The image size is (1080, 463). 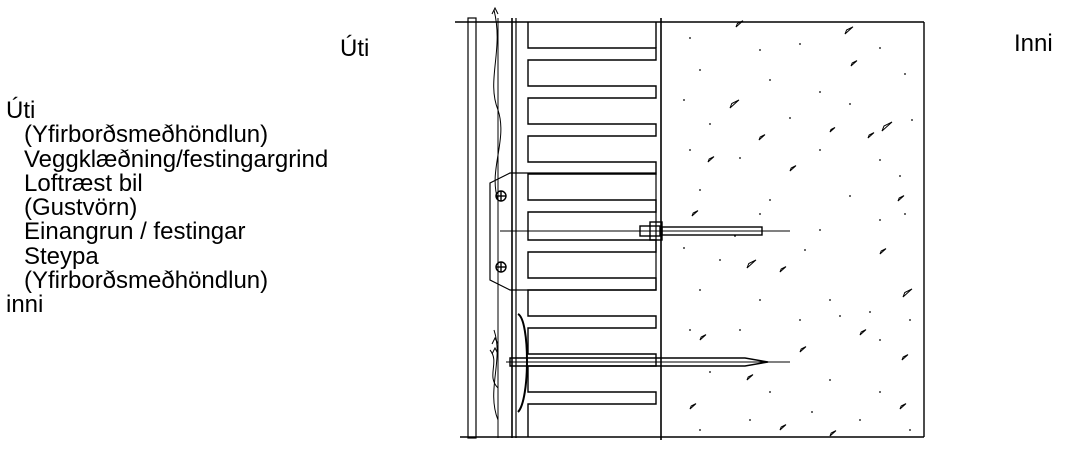 I want to click on legend-item-surface-treatment-outer: (Yfirborðsmeðhöndlun), so click(x=146, y=135).